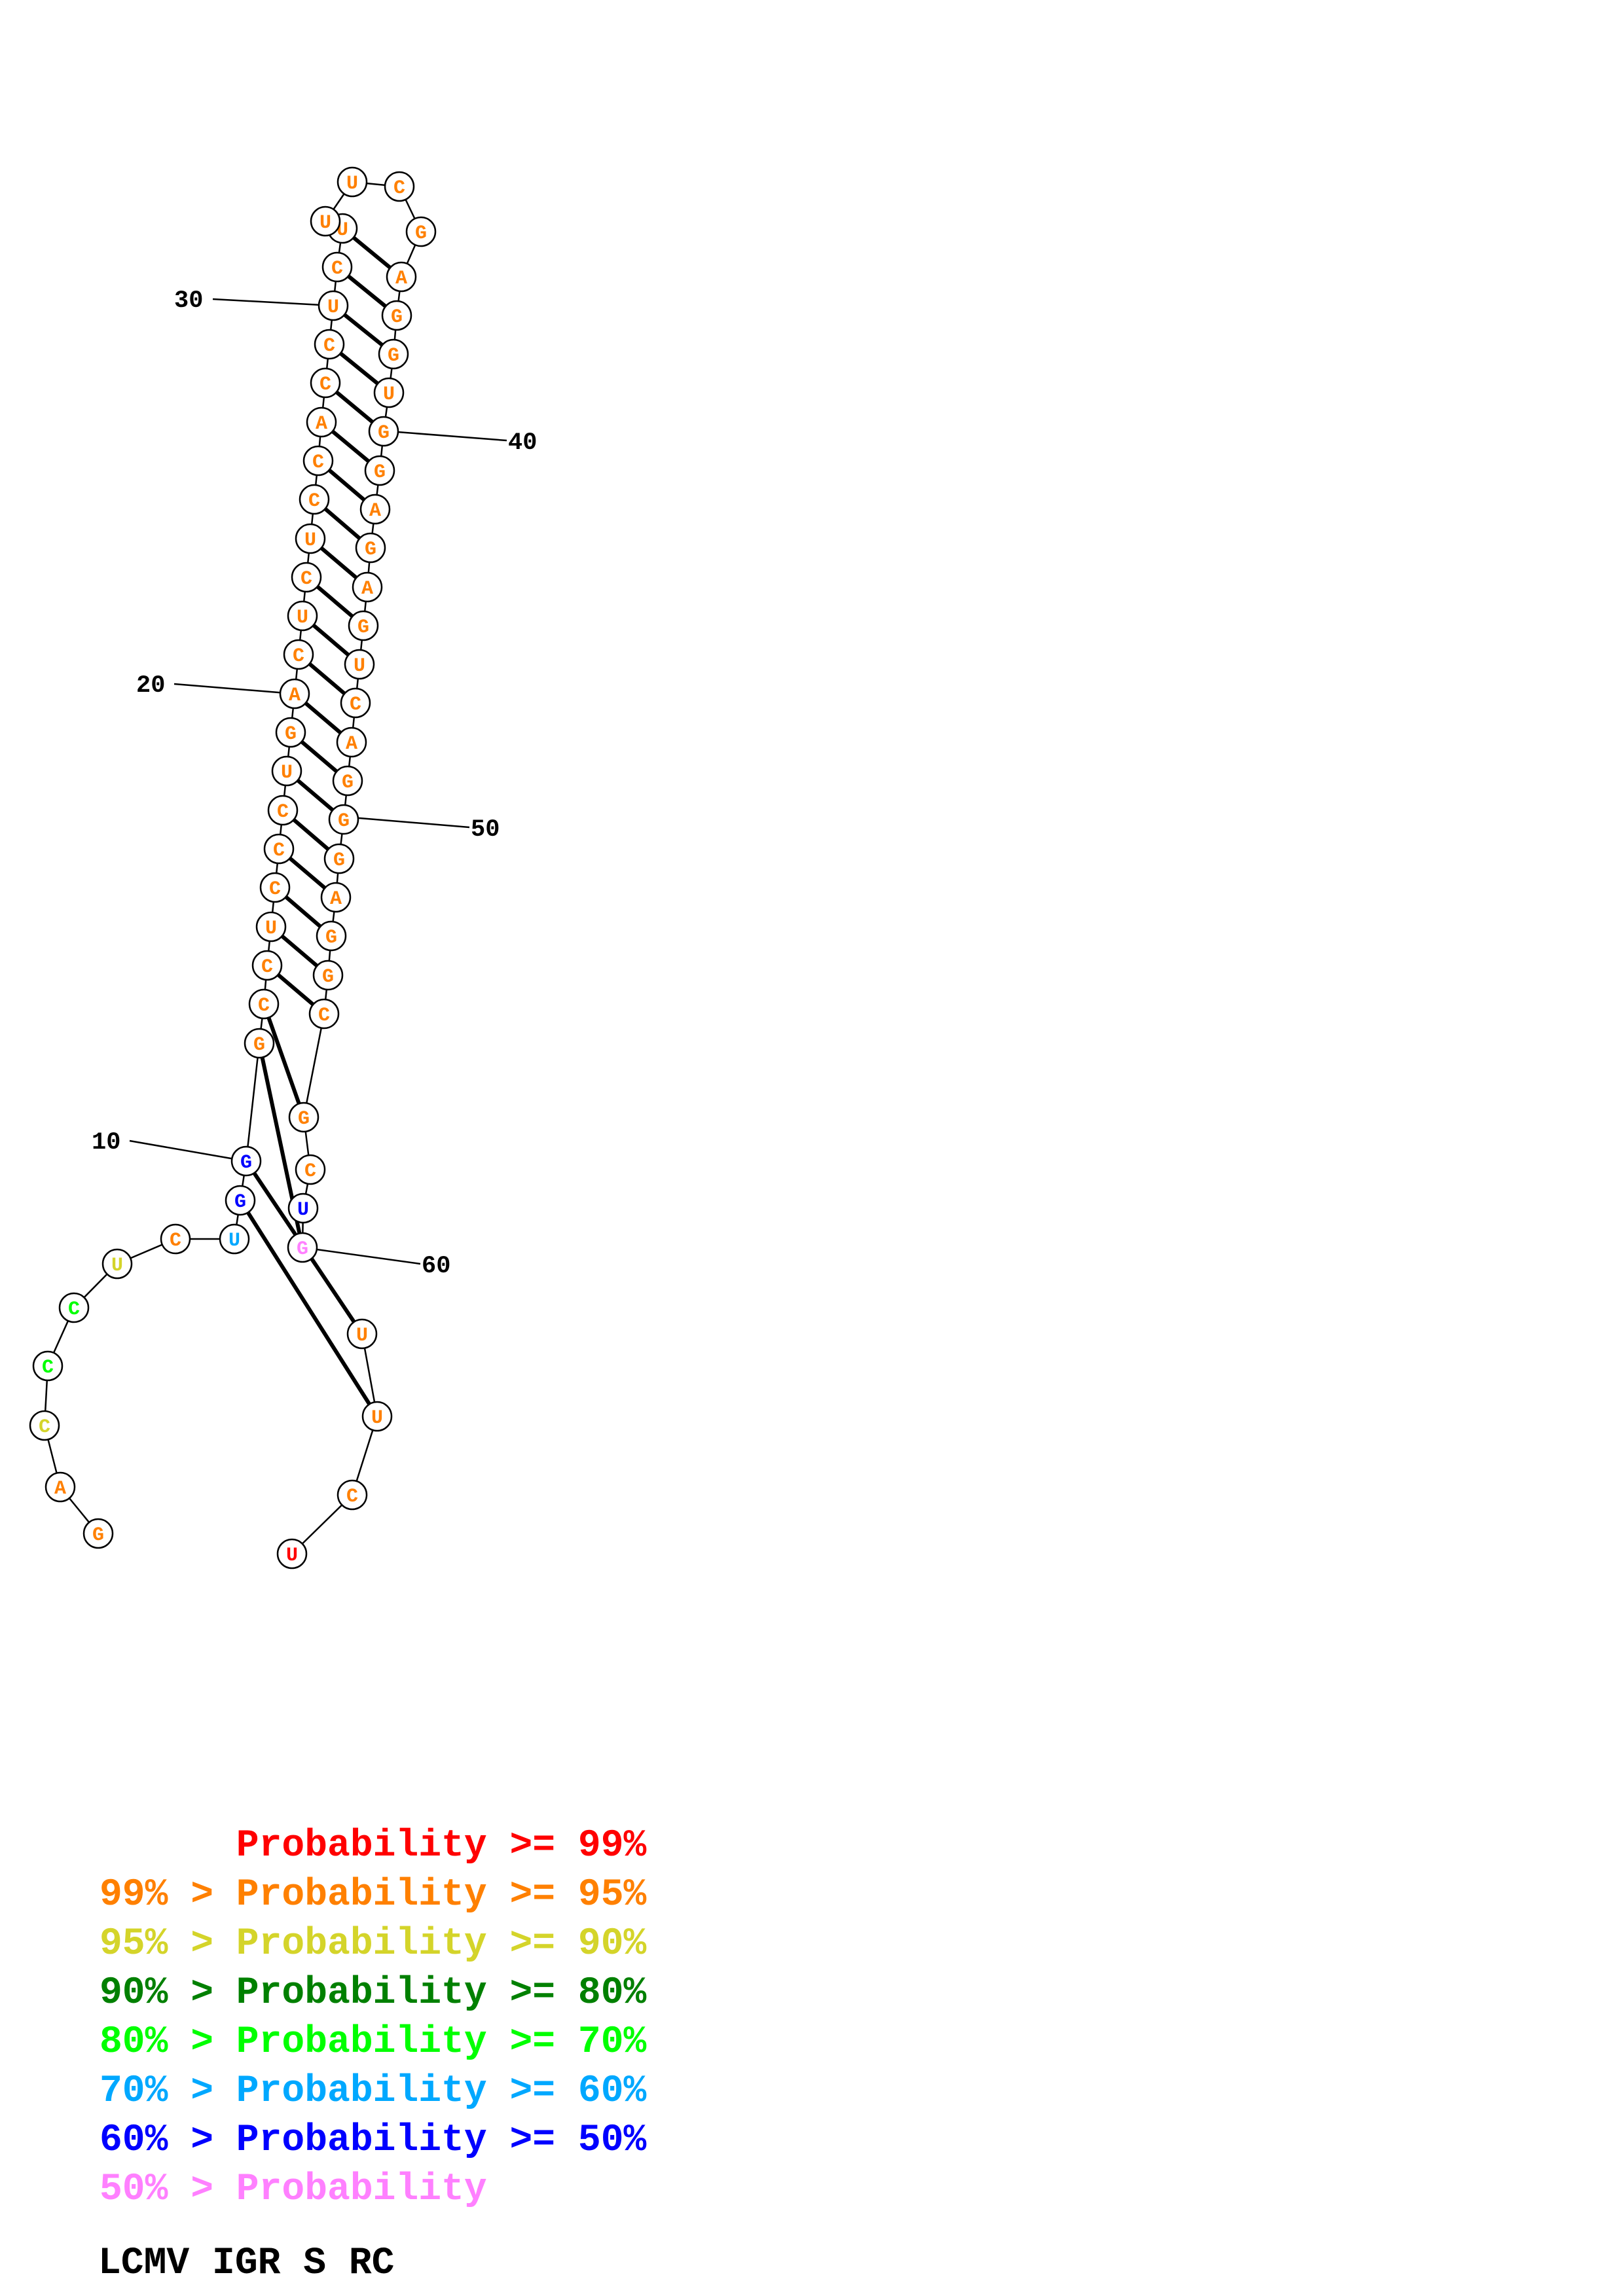 Image resolution: width=1623 pixels, height=2296 pixels. I want to click on nucleotide-6: U, so click(117, 1264).